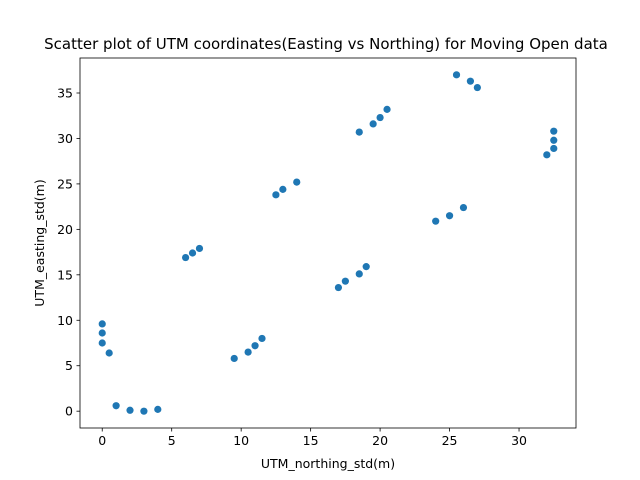 The image size is (640, 480). What do you see at coordinates (65, 229) in the screenshot?
I see `y-tick-label: 20` at bounding box center [65, 229].